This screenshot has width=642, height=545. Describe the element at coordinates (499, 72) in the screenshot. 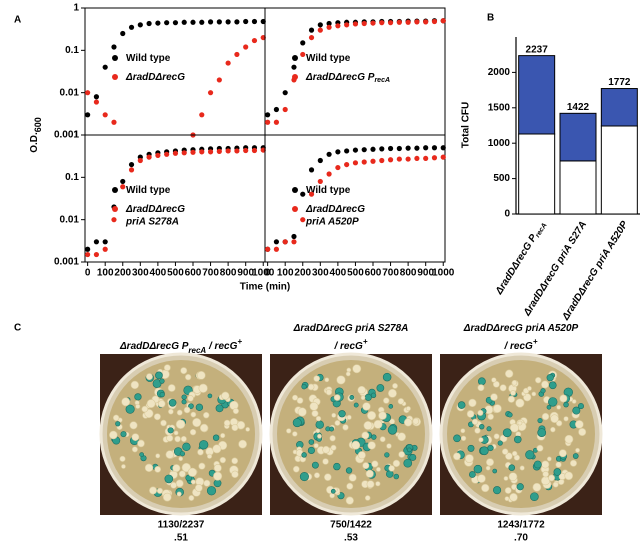

I see `y-tick-label: 2000` at that location.